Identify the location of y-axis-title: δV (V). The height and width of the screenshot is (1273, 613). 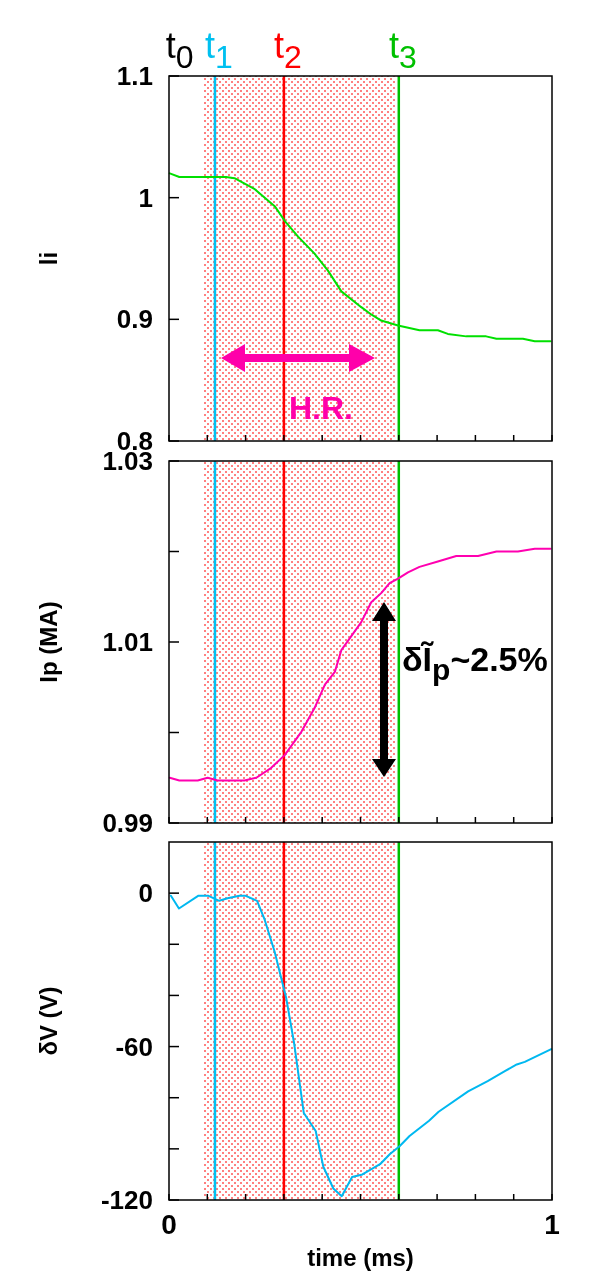
(48, 1021).